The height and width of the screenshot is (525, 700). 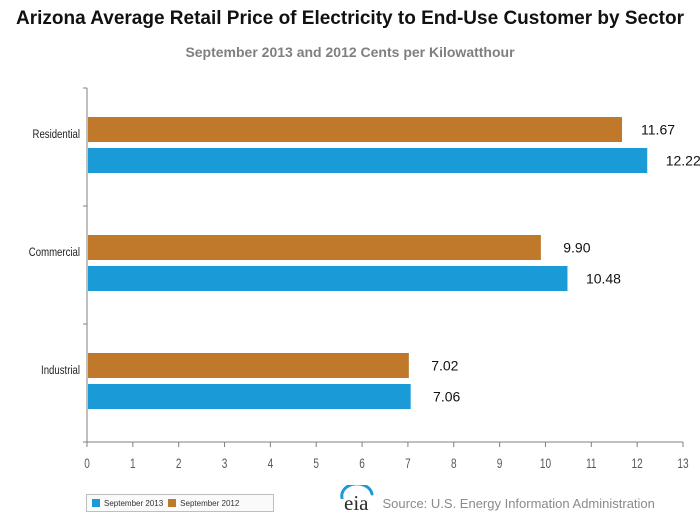 I want to click on x-tick-label: 2, so click(x=179, y=463).